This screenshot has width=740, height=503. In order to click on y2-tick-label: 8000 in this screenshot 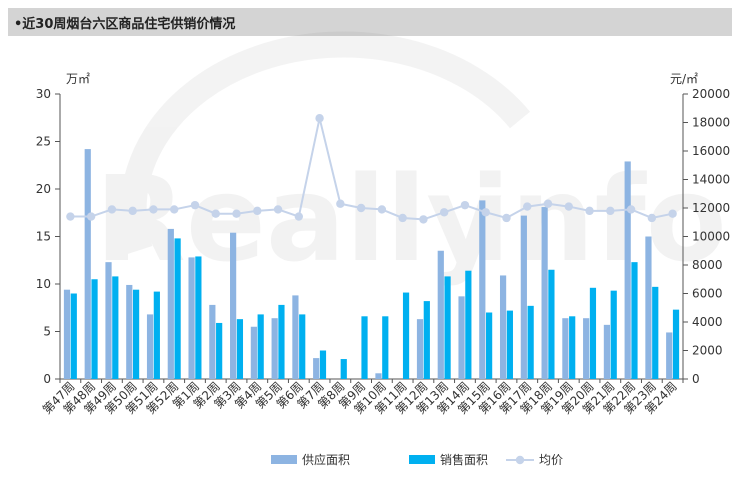, I will do `click(707, 265)`.